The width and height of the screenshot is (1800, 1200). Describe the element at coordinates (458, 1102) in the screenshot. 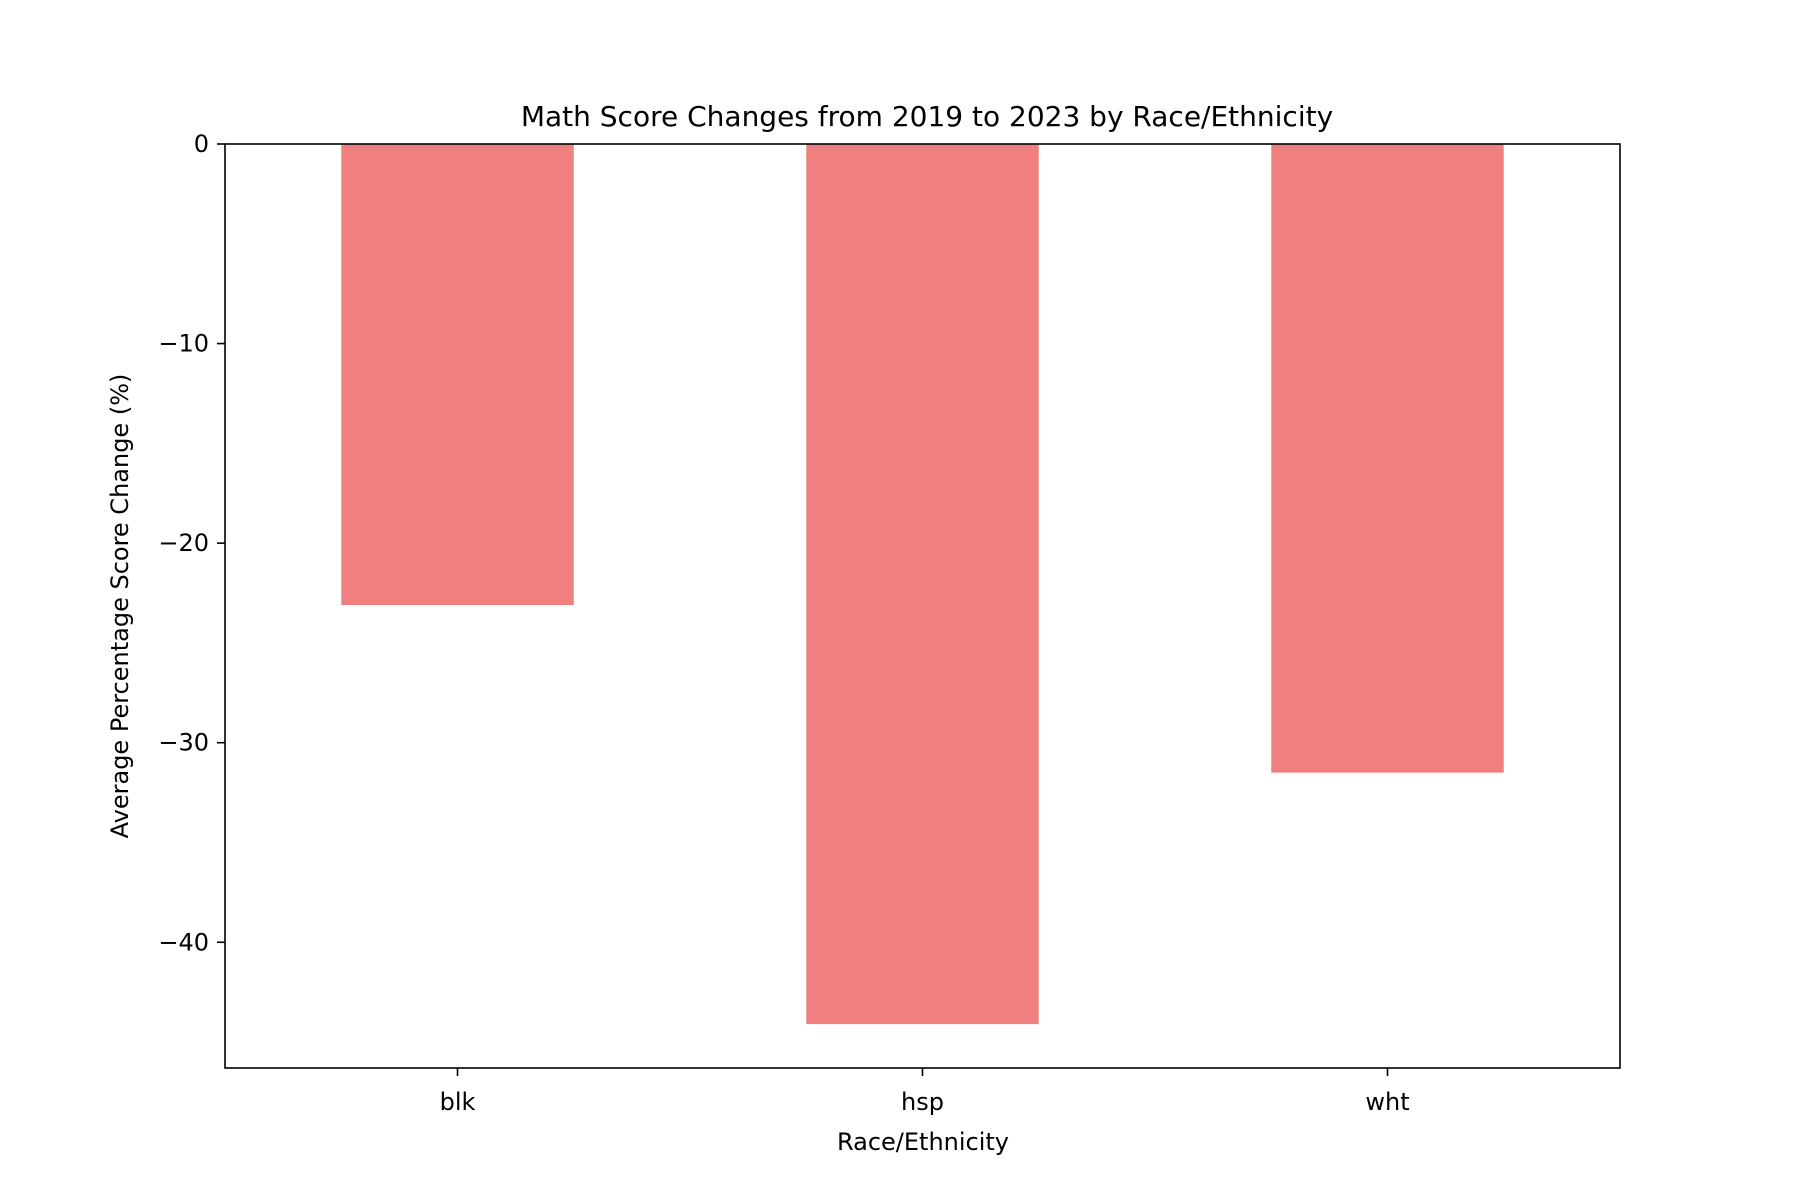

I see `x-tick-label: blk` at that location.